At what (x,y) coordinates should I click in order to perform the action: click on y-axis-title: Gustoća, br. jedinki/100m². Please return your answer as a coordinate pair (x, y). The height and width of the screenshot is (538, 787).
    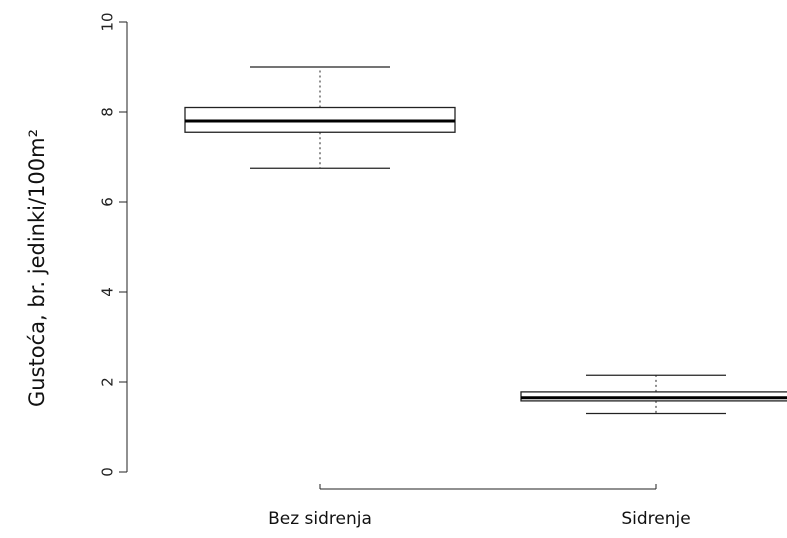
    Looking at the image, I should click on (37, 268).